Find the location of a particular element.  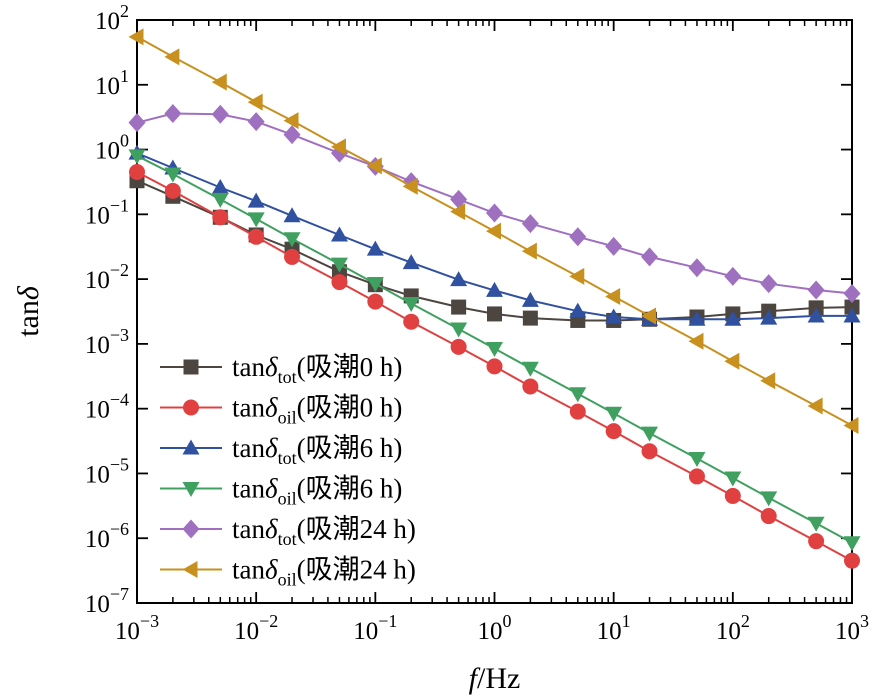

y-tick-label: 10⁻³ is located at coordinates (107, 342).